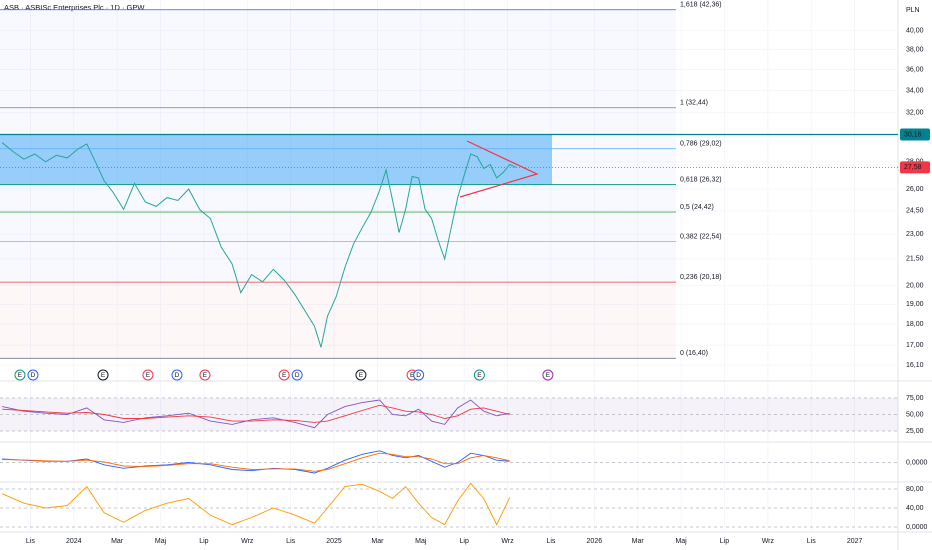 This screenshot has width=932, height=550. I want to click on y-tick-label: 19,00, so click(915, 304).